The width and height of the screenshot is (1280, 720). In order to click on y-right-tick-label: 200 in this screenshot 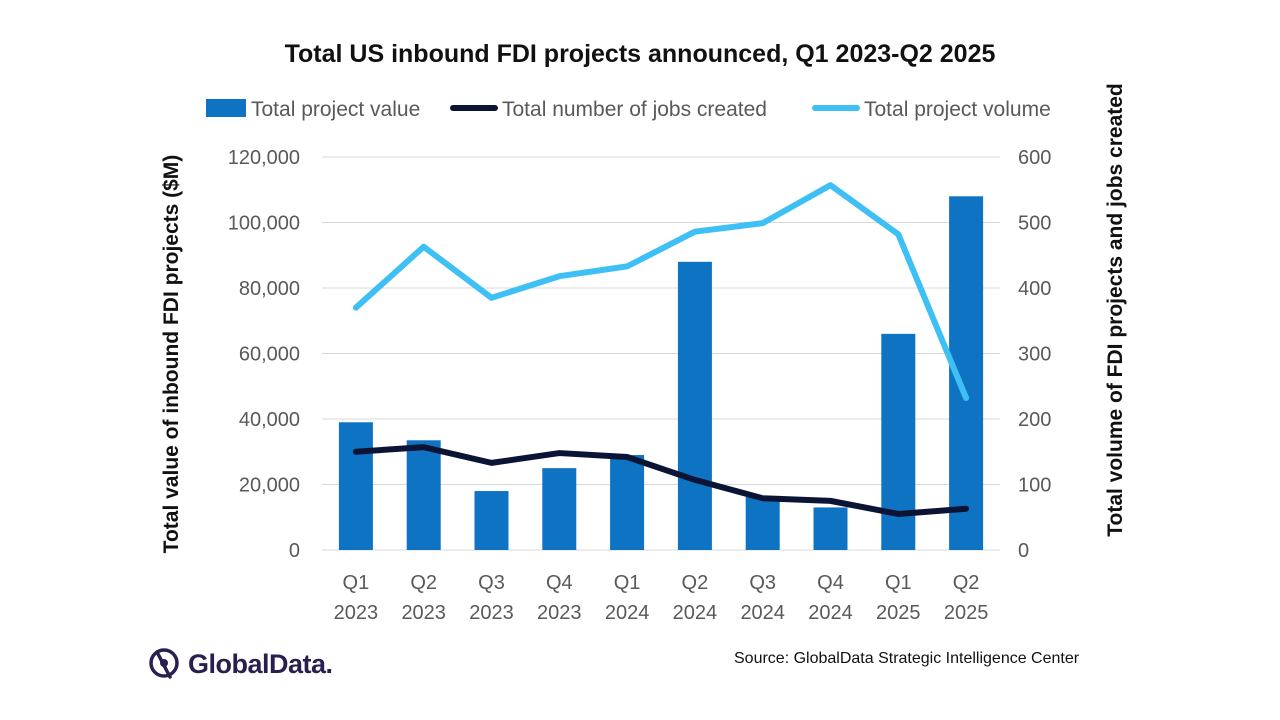, I will do `click(1034, 420)`.